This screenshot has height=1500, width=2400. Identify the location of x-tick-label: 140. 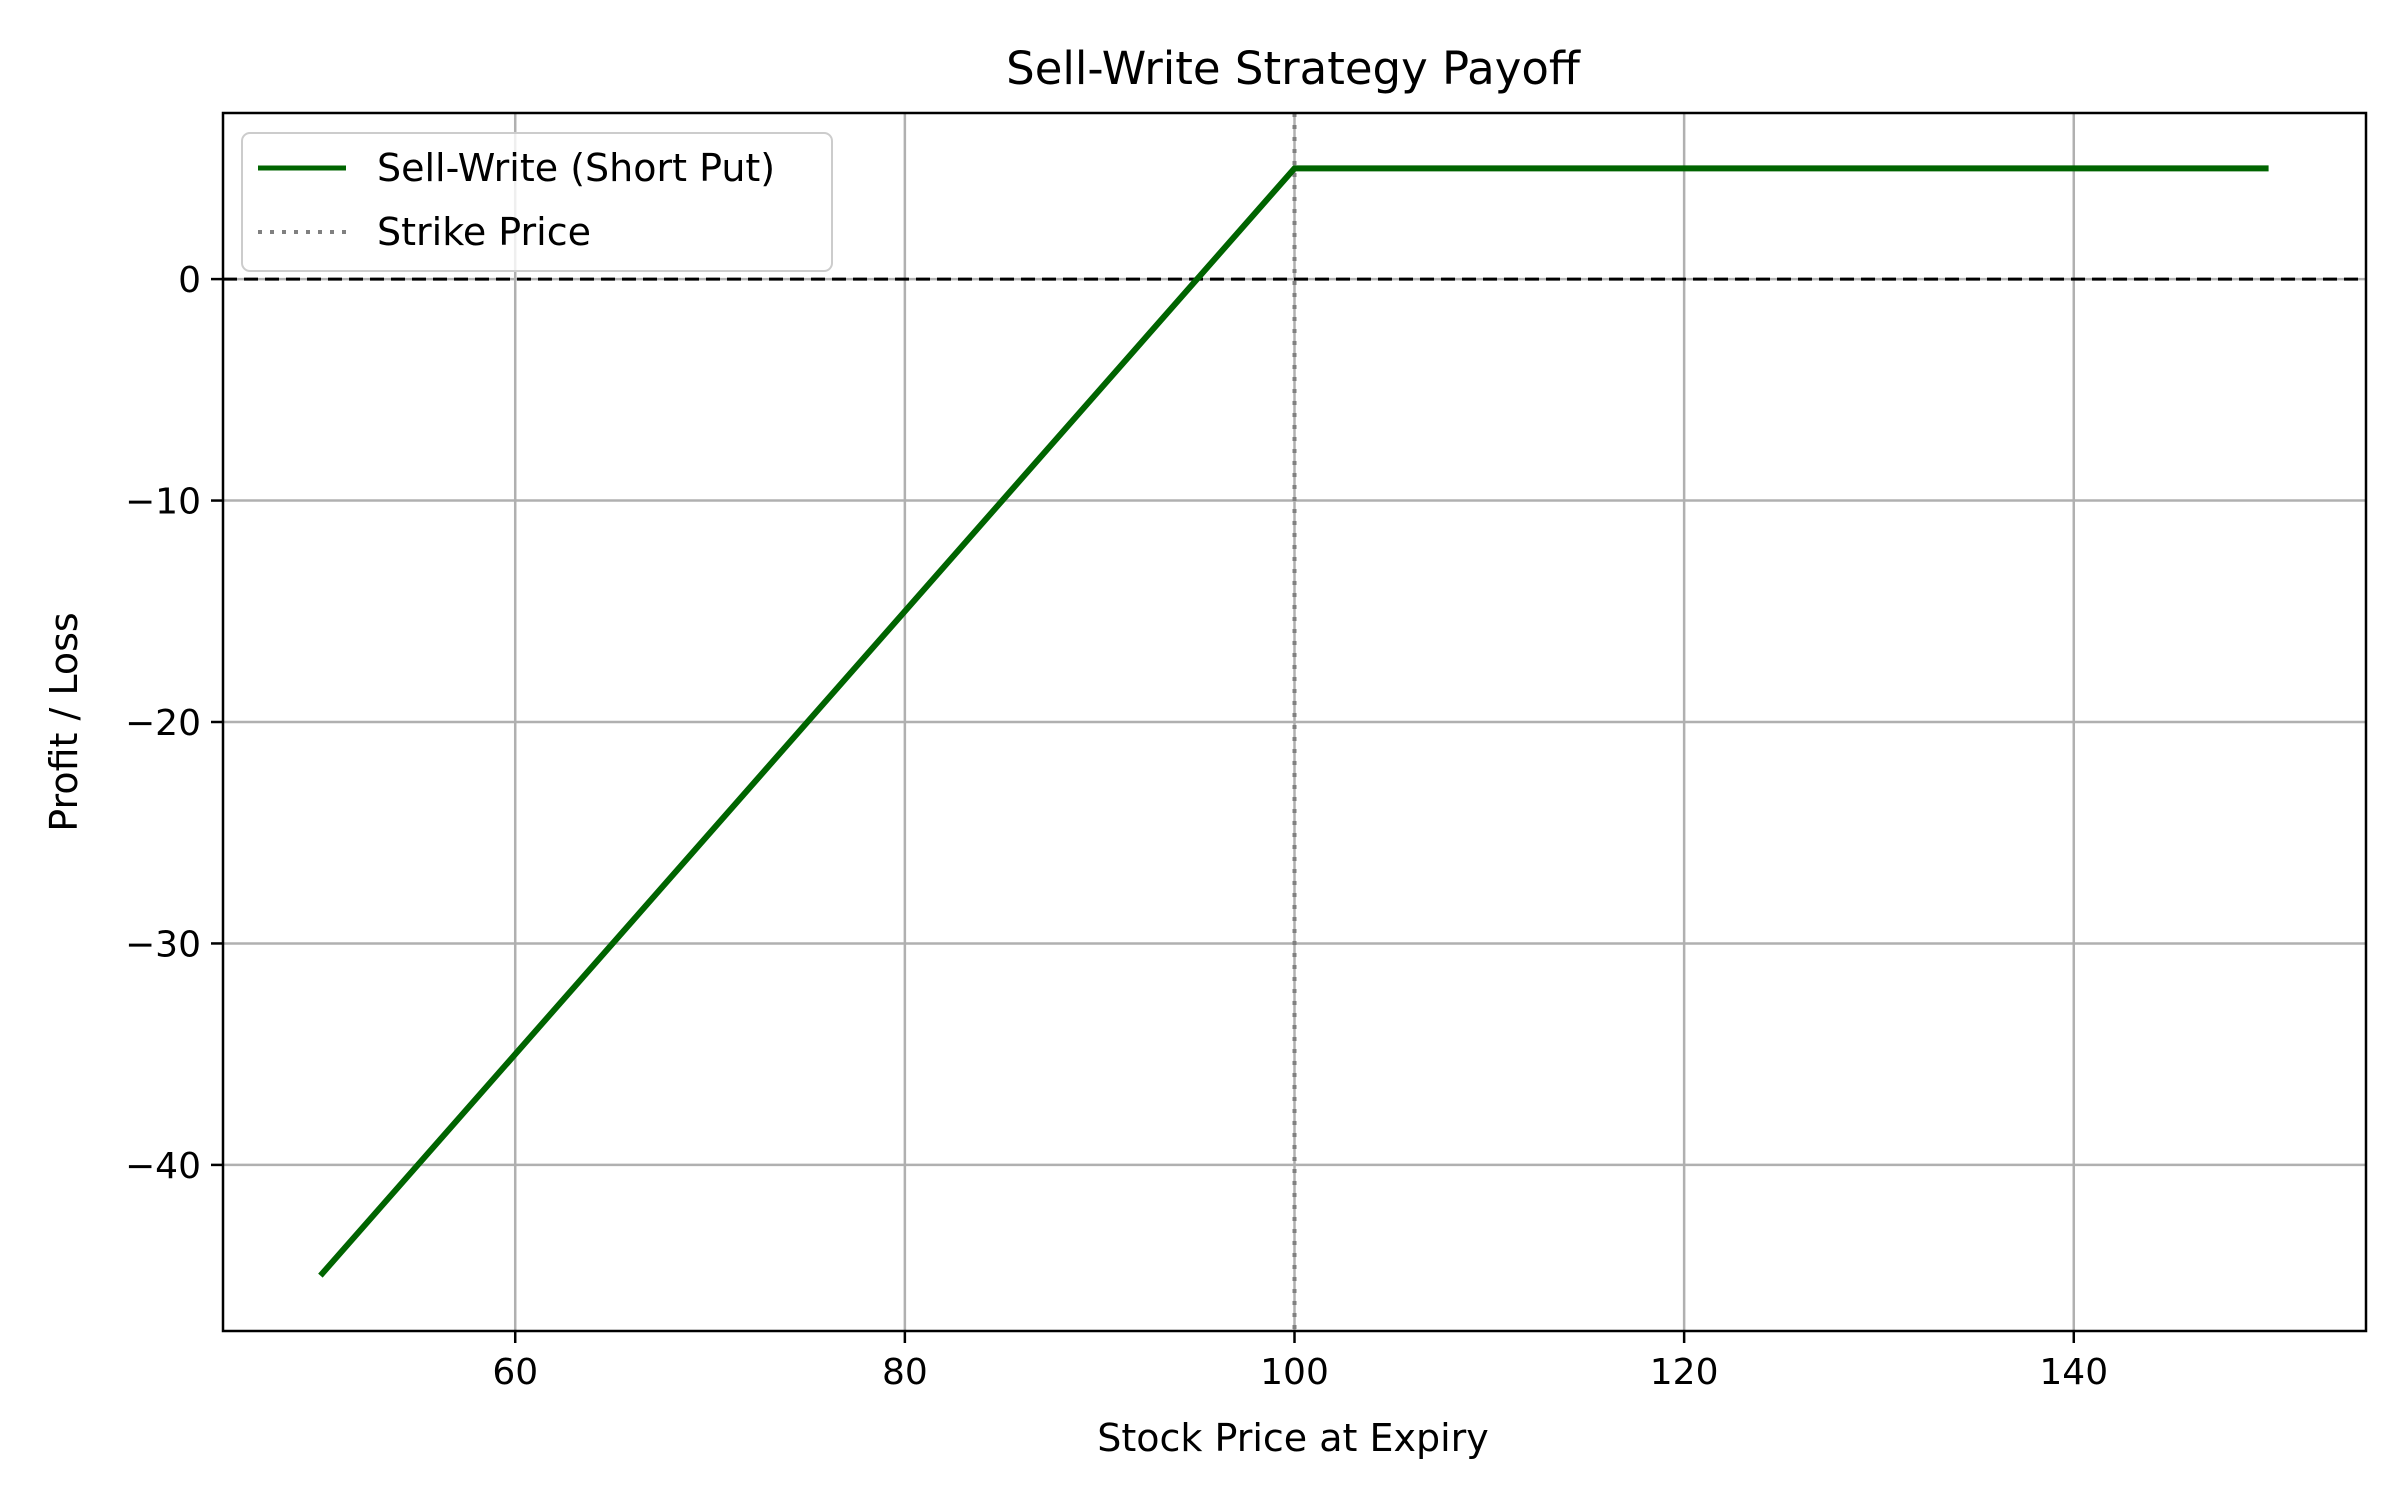
(2073, 1372).